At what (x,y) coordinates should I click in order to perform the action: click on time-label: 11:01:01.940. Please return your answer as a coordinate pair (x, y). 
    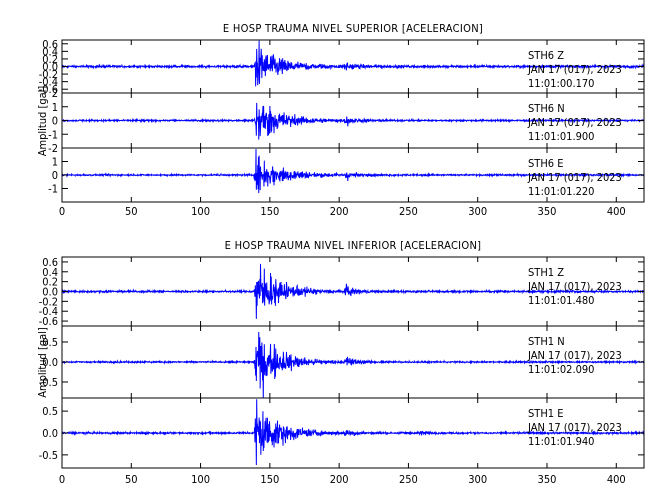
    Looking at the image, I should click on (561, 441).